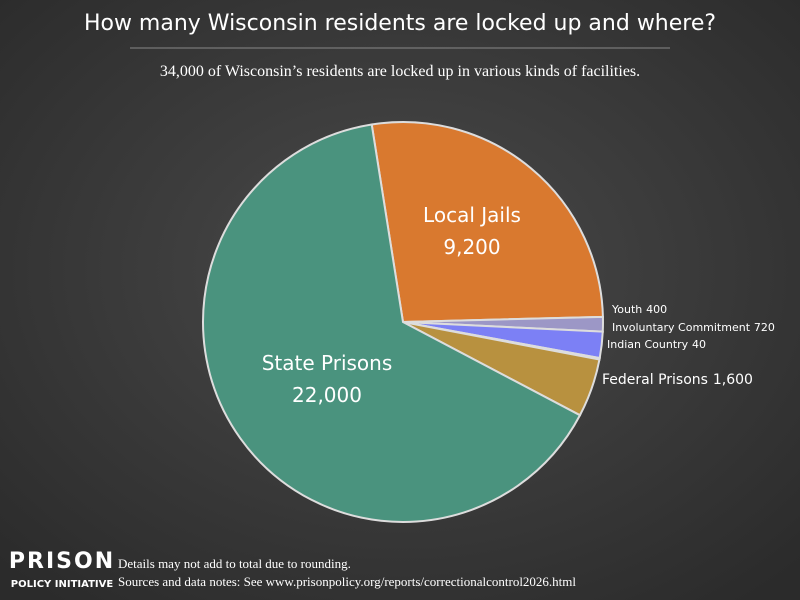 The image size is (800, 600). I want to click on category-name: Involuntary Commitment, so click(681, 327).